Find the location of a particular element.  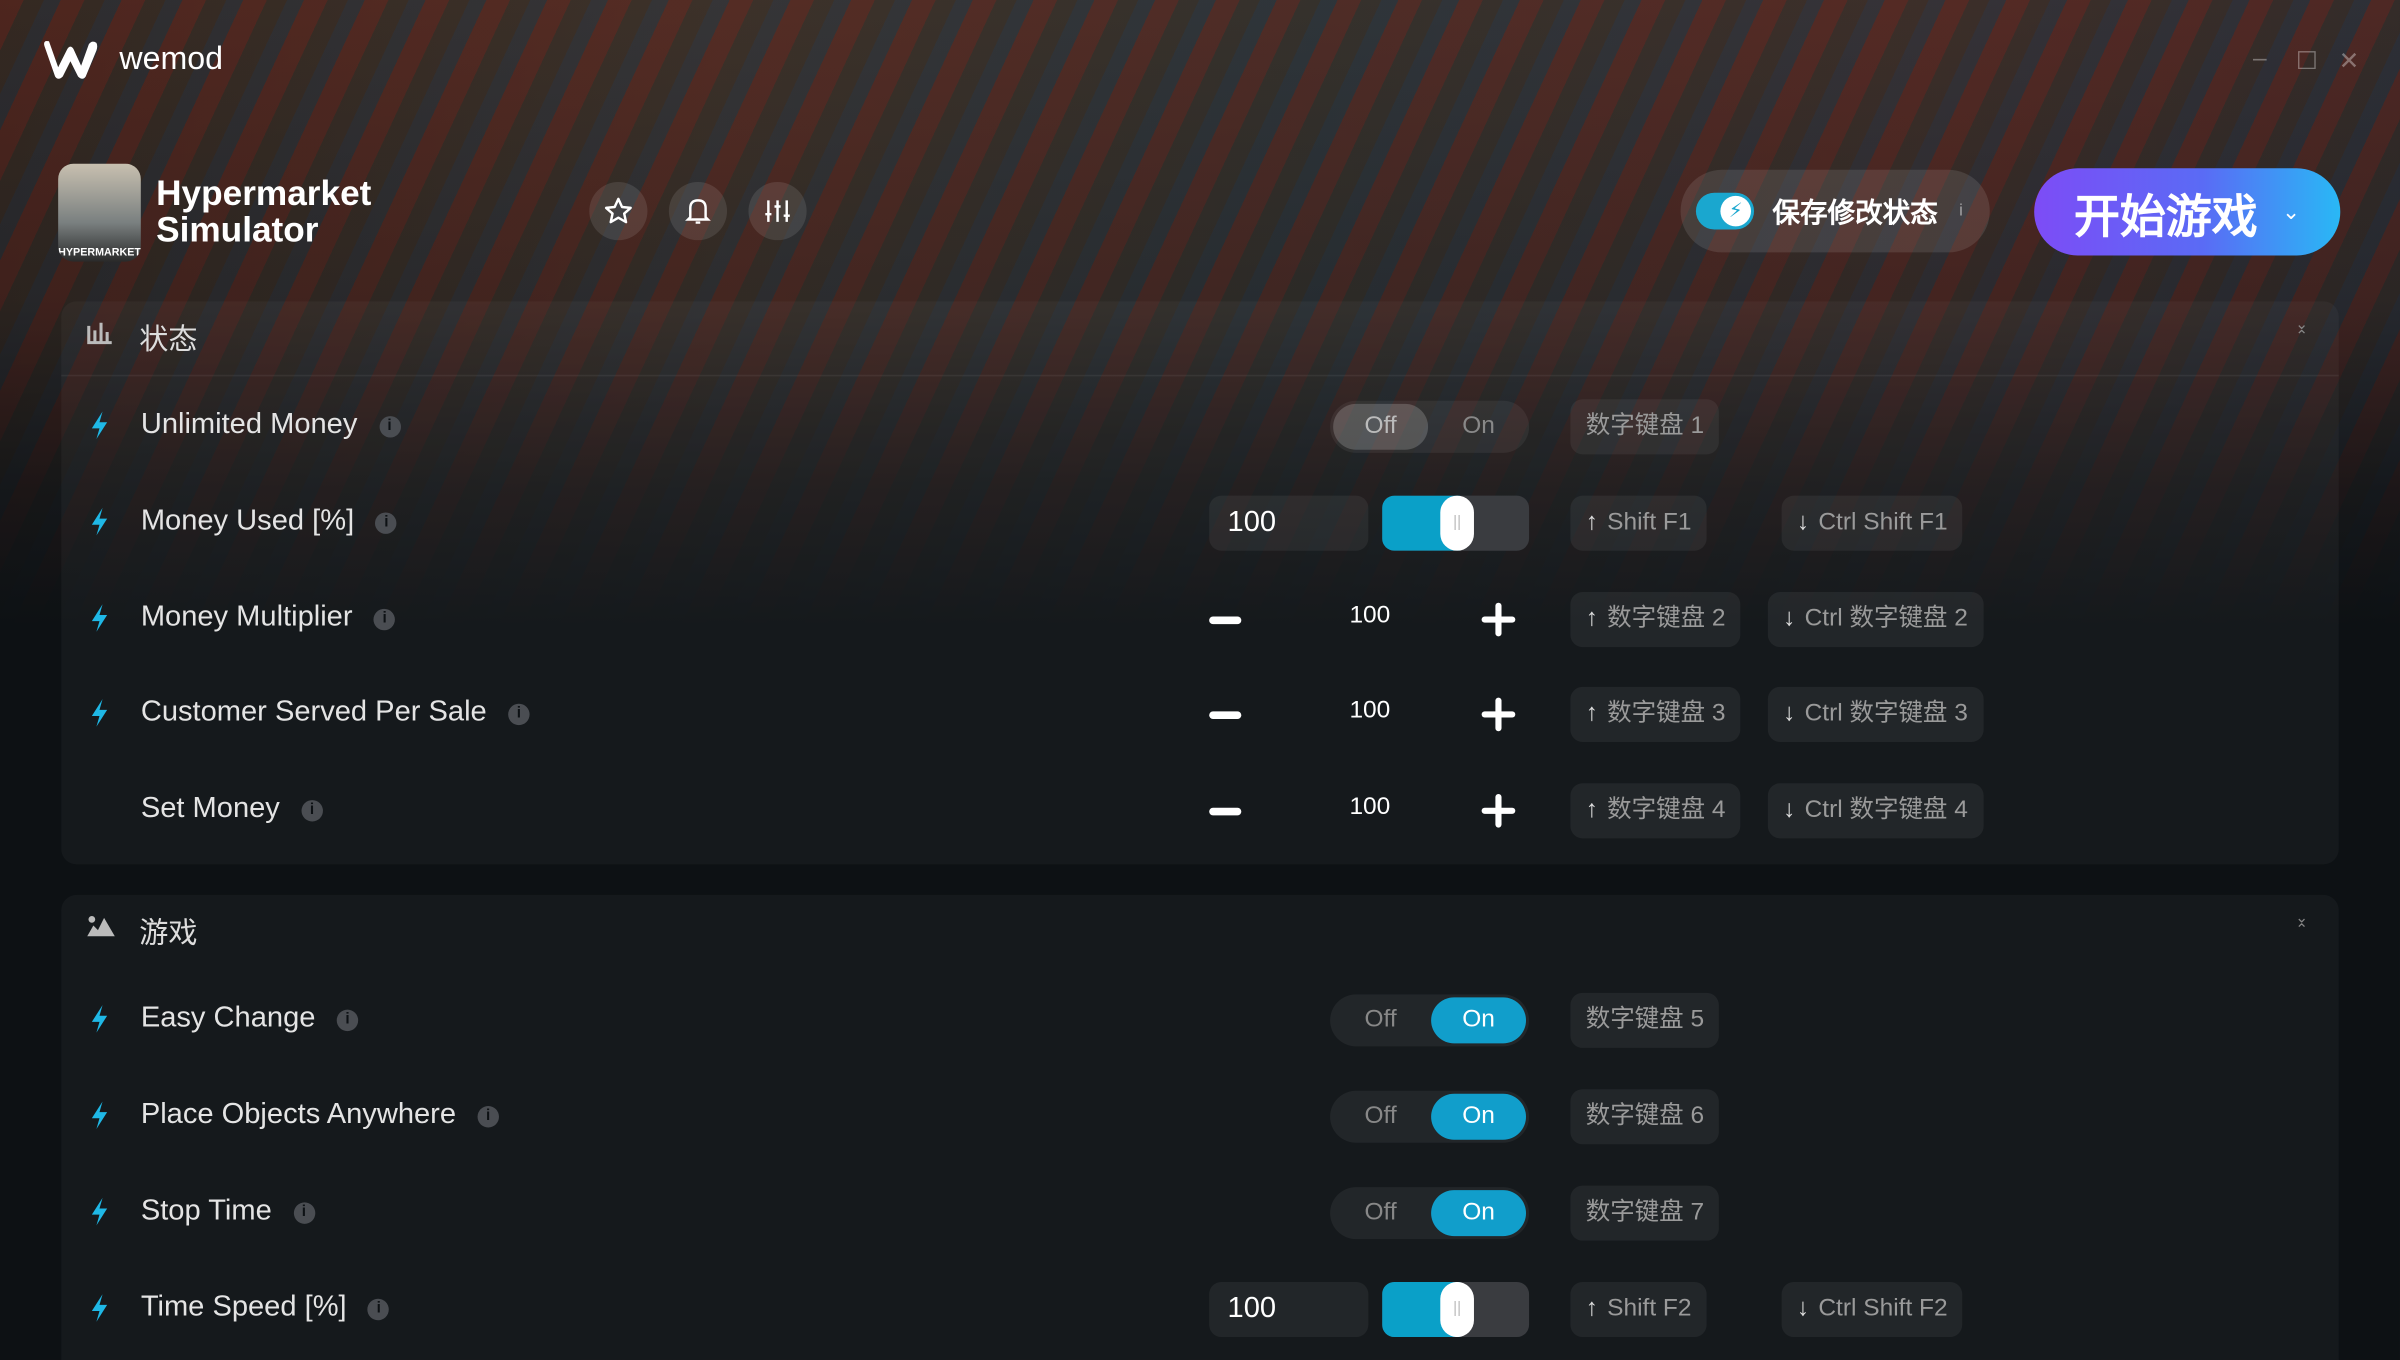

hotkey-chip: ↓ Ctrl Shift F2 is located at coordinates (1872, 1309).